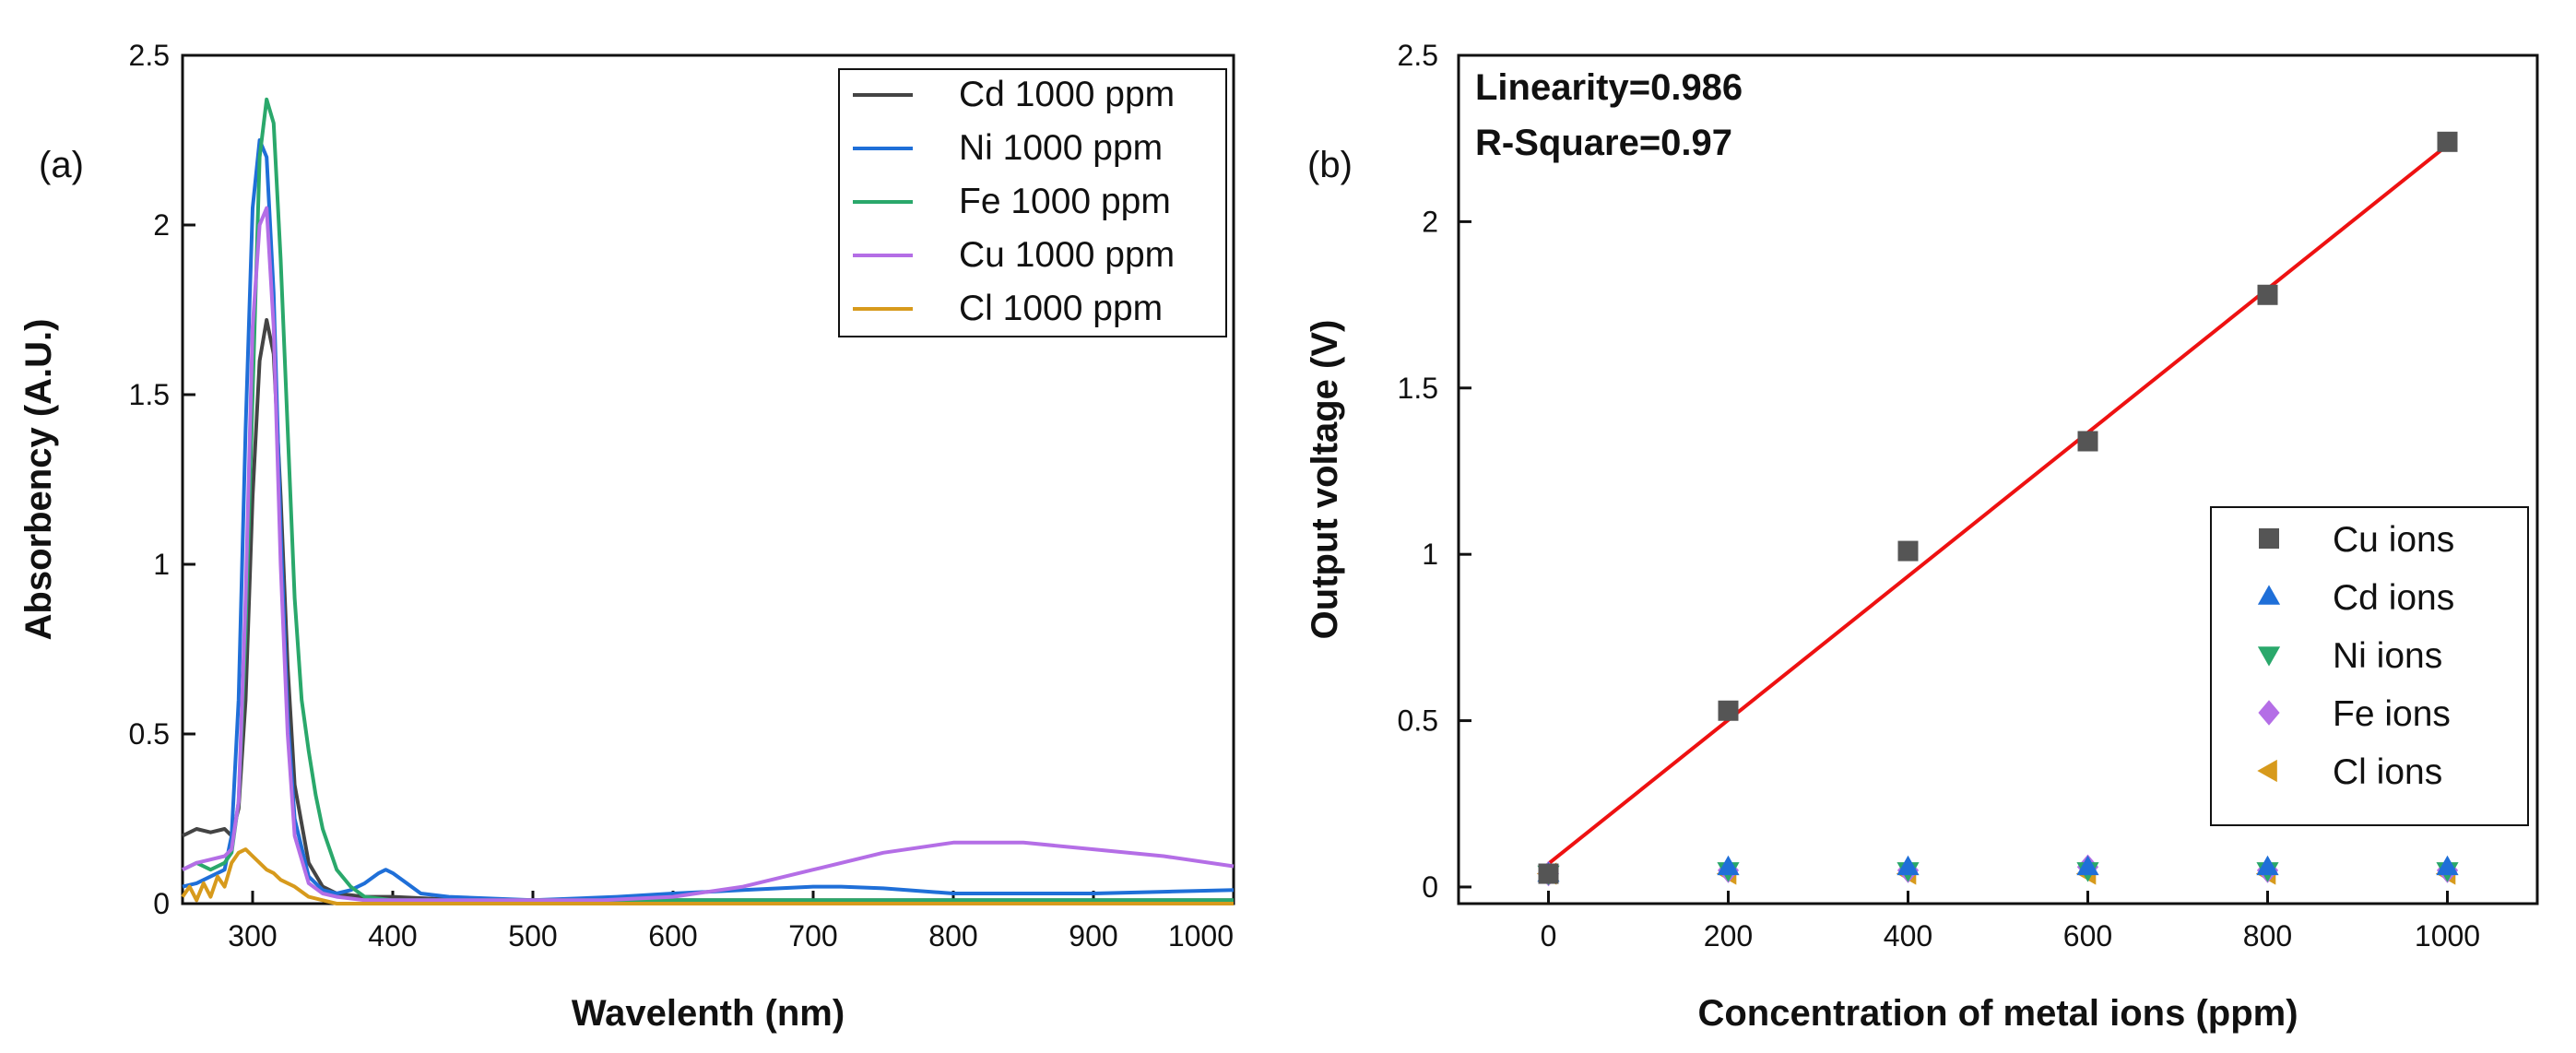 Image resolution: width=2576 pixels, height=1053 pixels. What do you see at coordinates (1061, 148) in the screenshot?
I see `legend-entry: Ni 1000 ppm` at bounding box center [1061, 148].